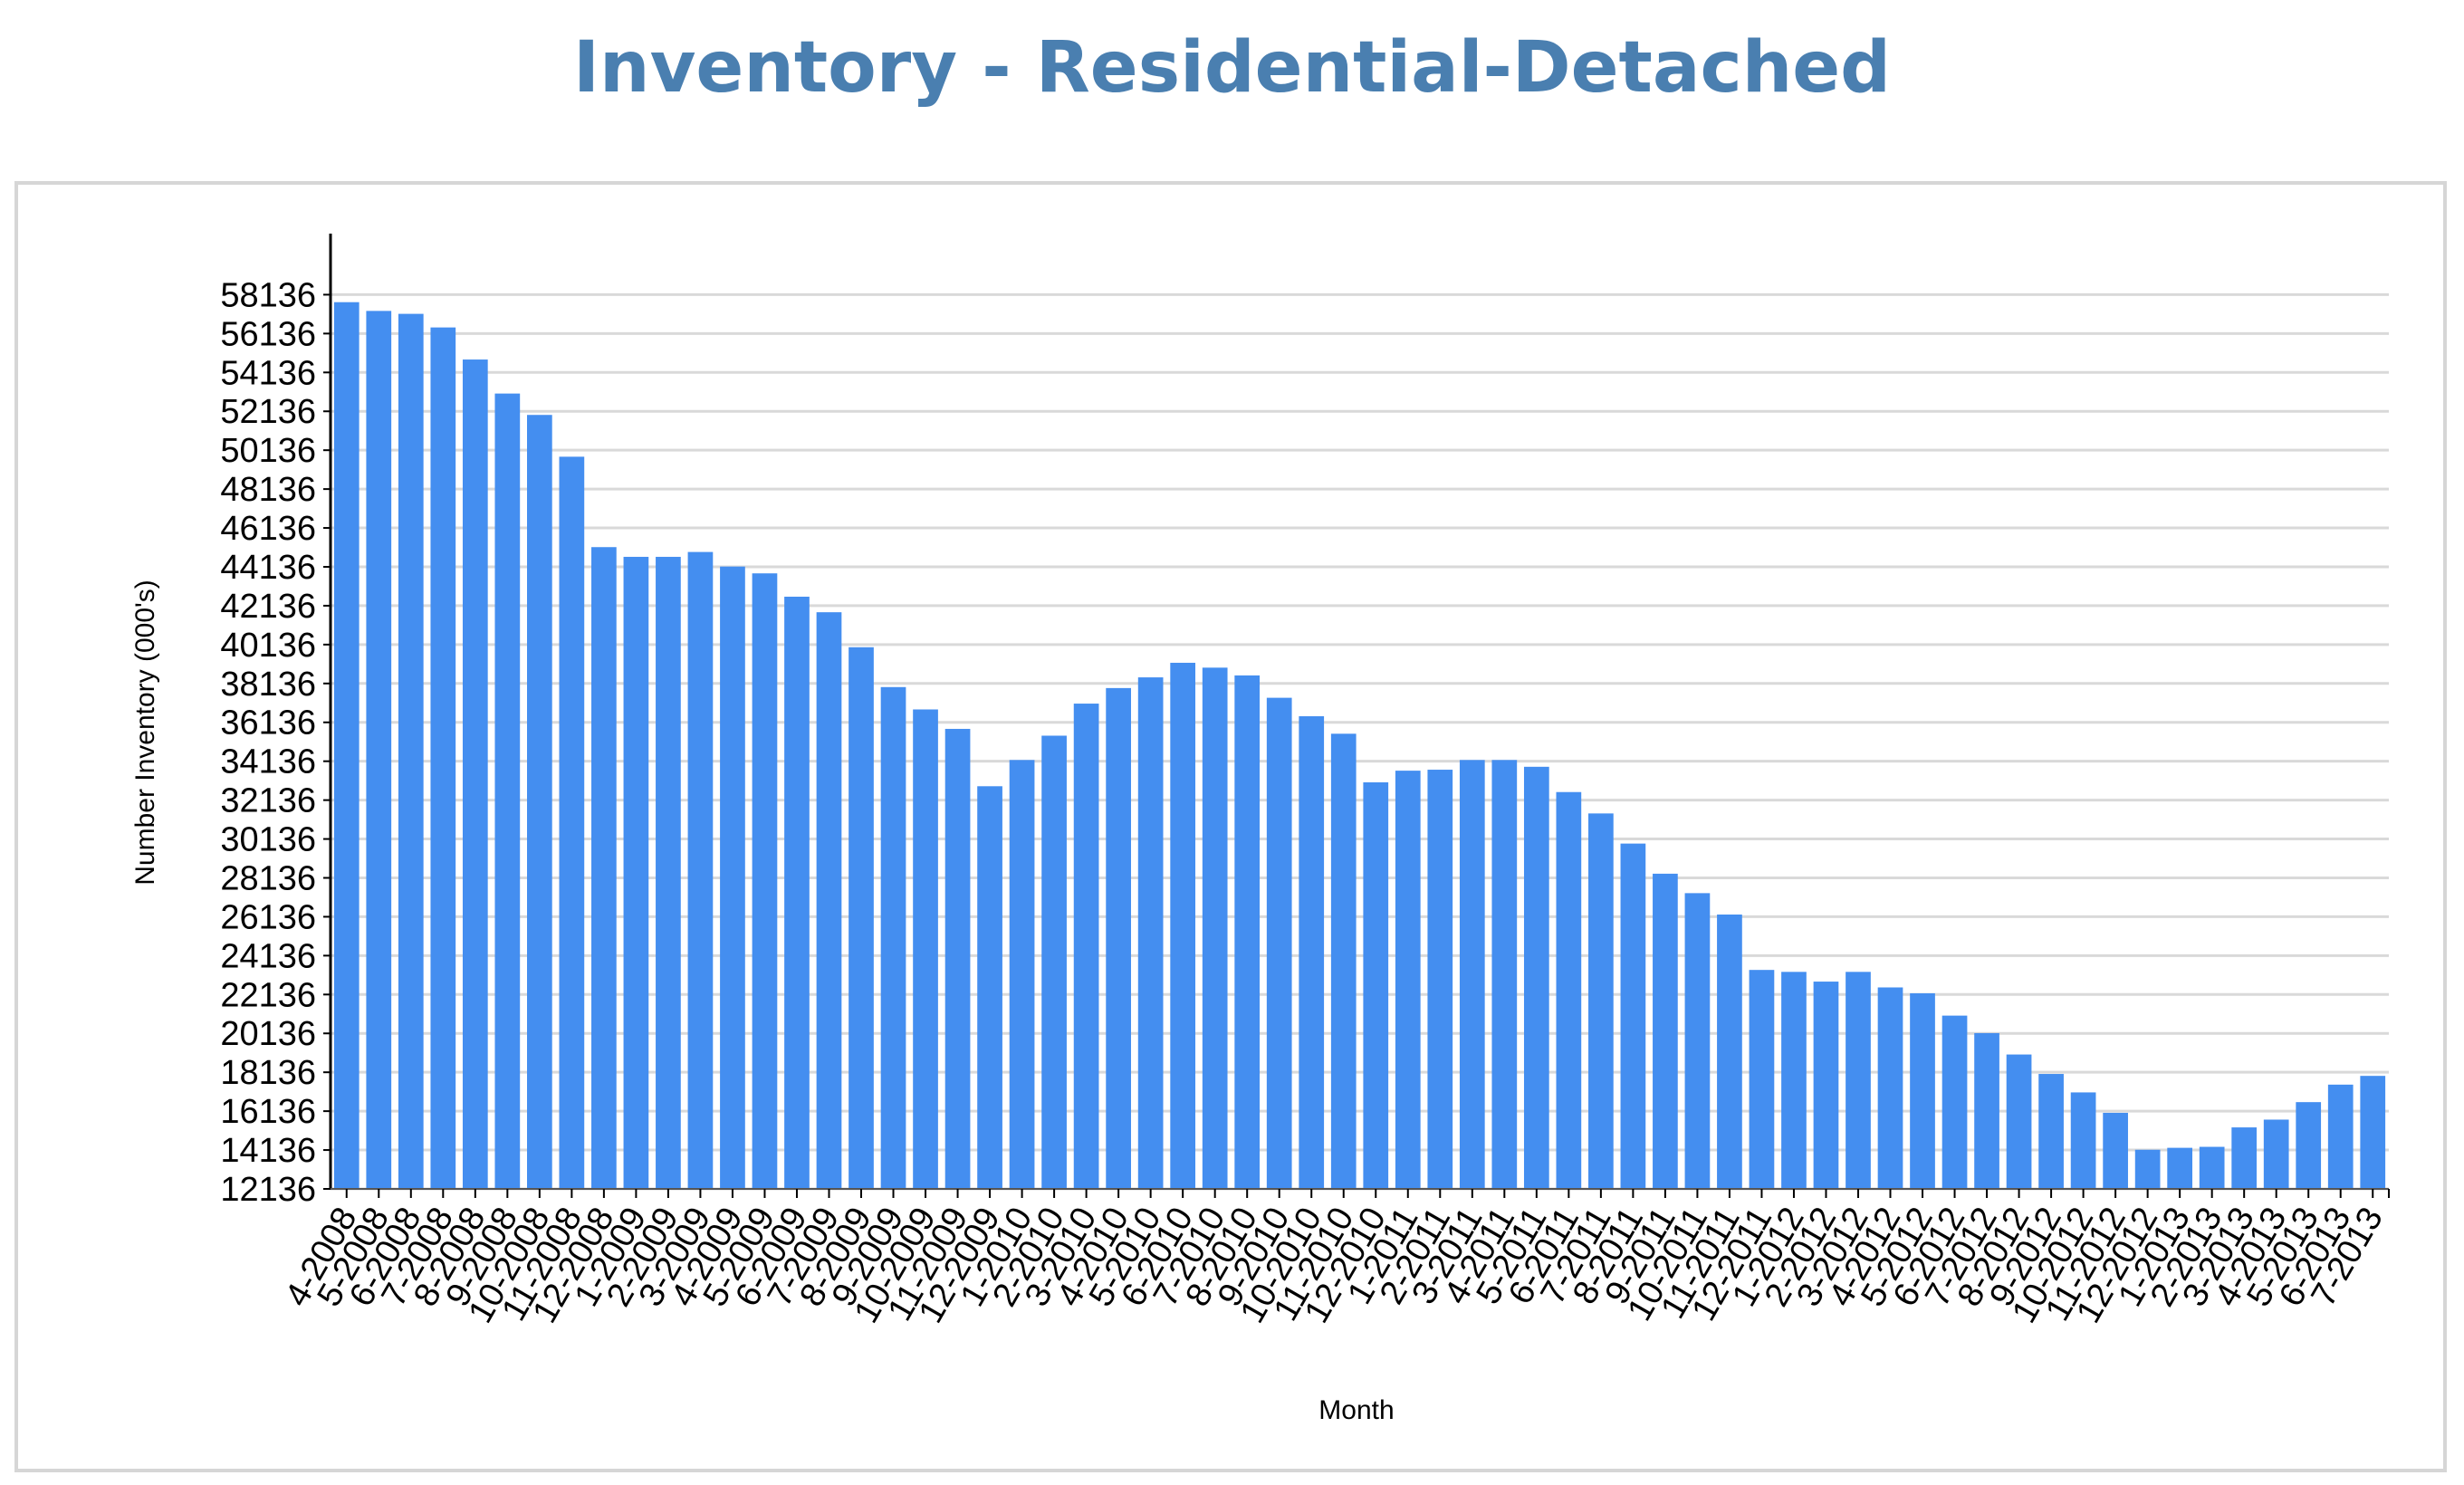  Describe the element at coordinates (2309, 1146) in the screenshot. I see `bar-5-2013` at that location.